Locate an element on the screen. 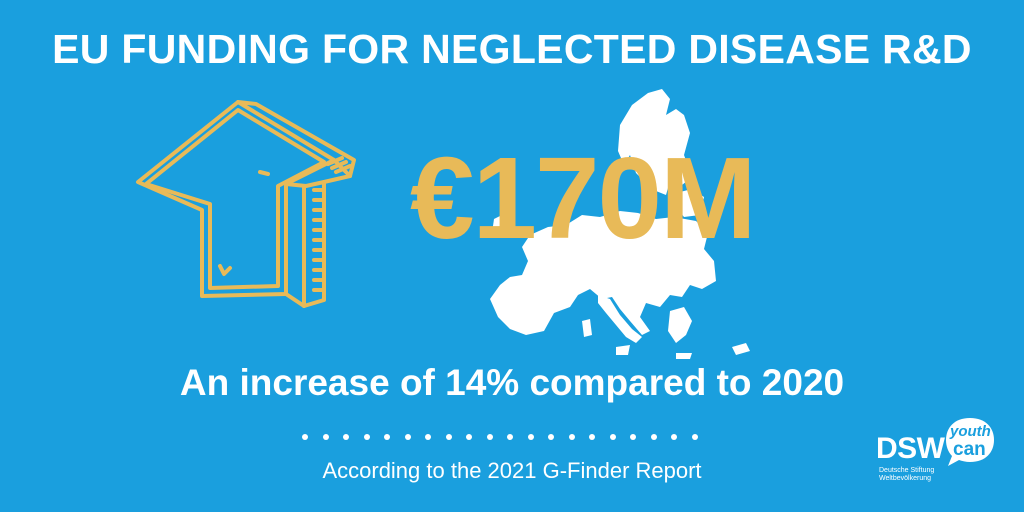 This screenshot has width=1024, height=512. youth-text: youth is located at coordinates (970, 431).